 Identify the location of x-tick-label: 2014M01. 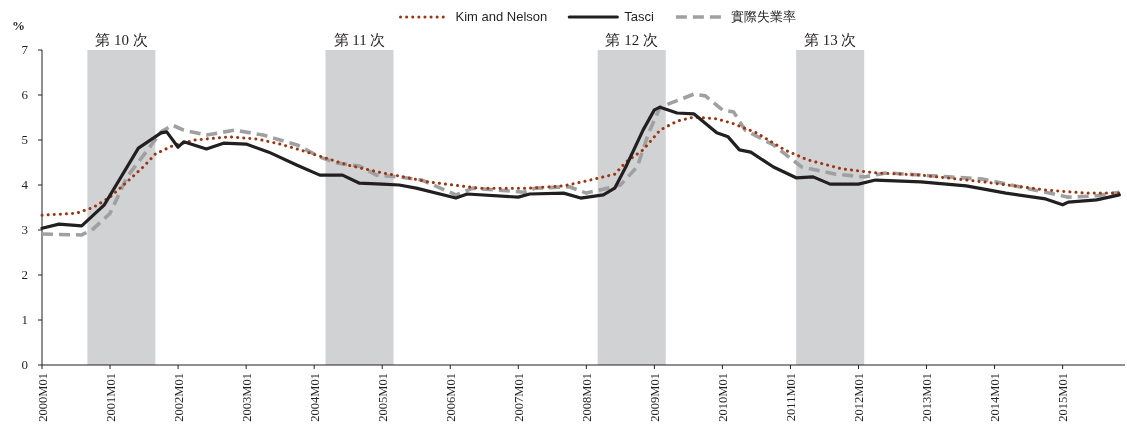
(995, 397).